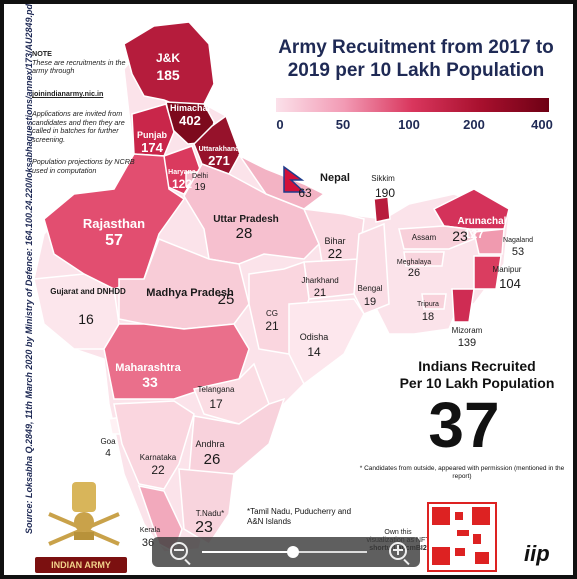  I want to click on label-andhra-value: 26, so click(212, 459).